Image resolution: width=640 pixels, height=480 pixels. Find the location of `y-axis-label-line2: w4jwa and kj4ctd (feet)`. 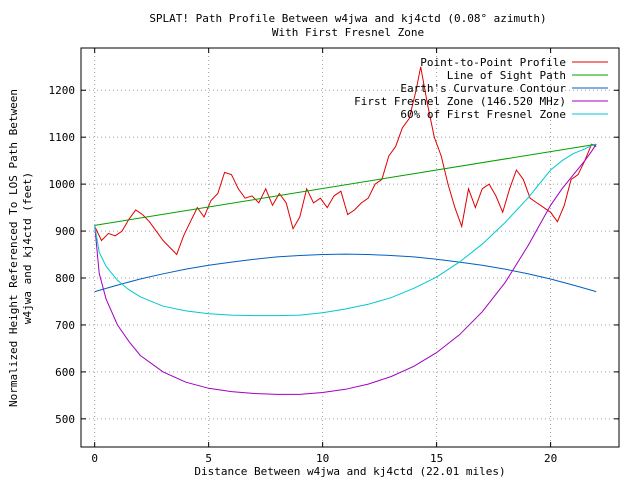

y-axis-label-line2: w4jwa and kj4ctd (feet) is located at coordinates (27, 248).